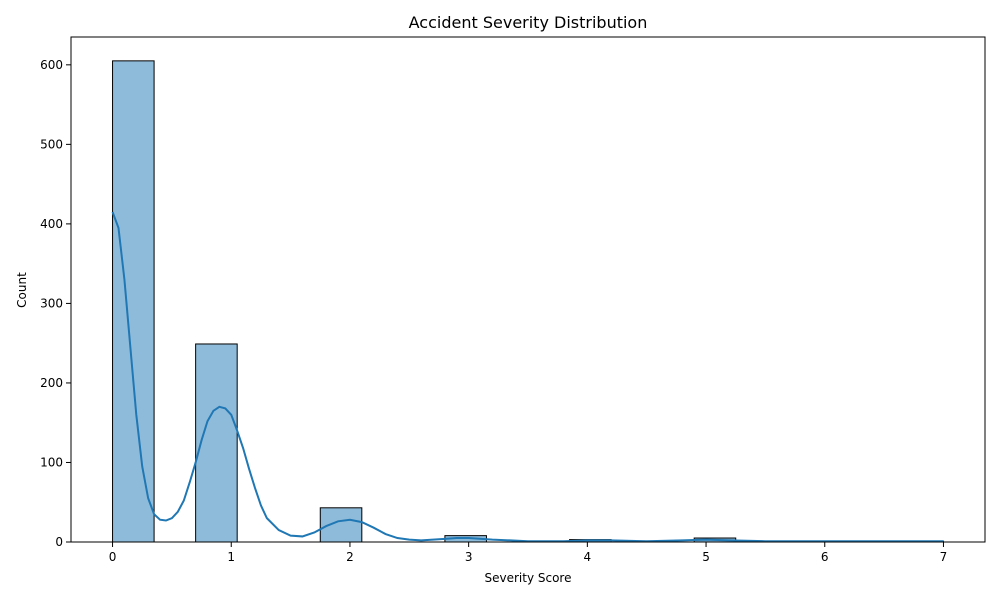 The height and width of the screenshot is (600, 1000). Describe the element at coordinates (231, 557) in the screenshot. I see `x-tick-label-1: 1` at that location.